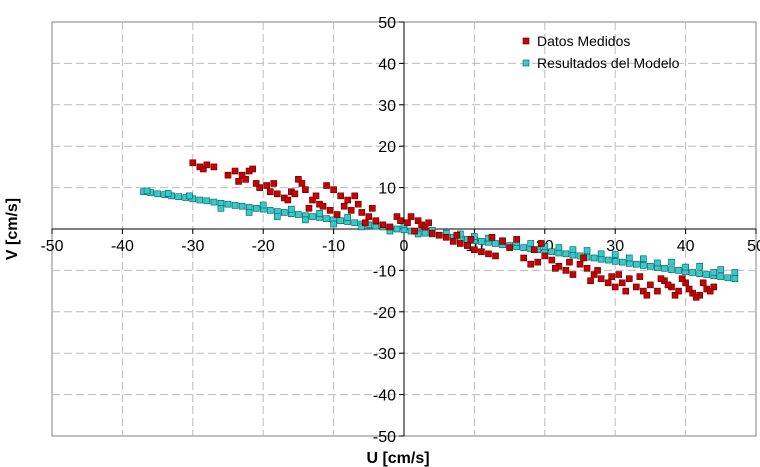 The image size is (760, 467). I want to click on y-tick-label: 10, so click(387, 189).